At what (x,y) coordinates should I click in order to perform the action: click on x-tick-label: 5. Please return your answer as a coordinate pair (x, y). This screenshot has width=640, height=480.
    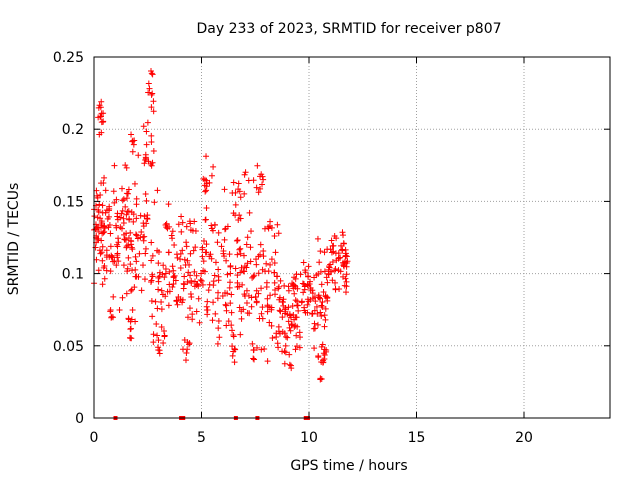
    Looking at the image, I should click on (201, 438).